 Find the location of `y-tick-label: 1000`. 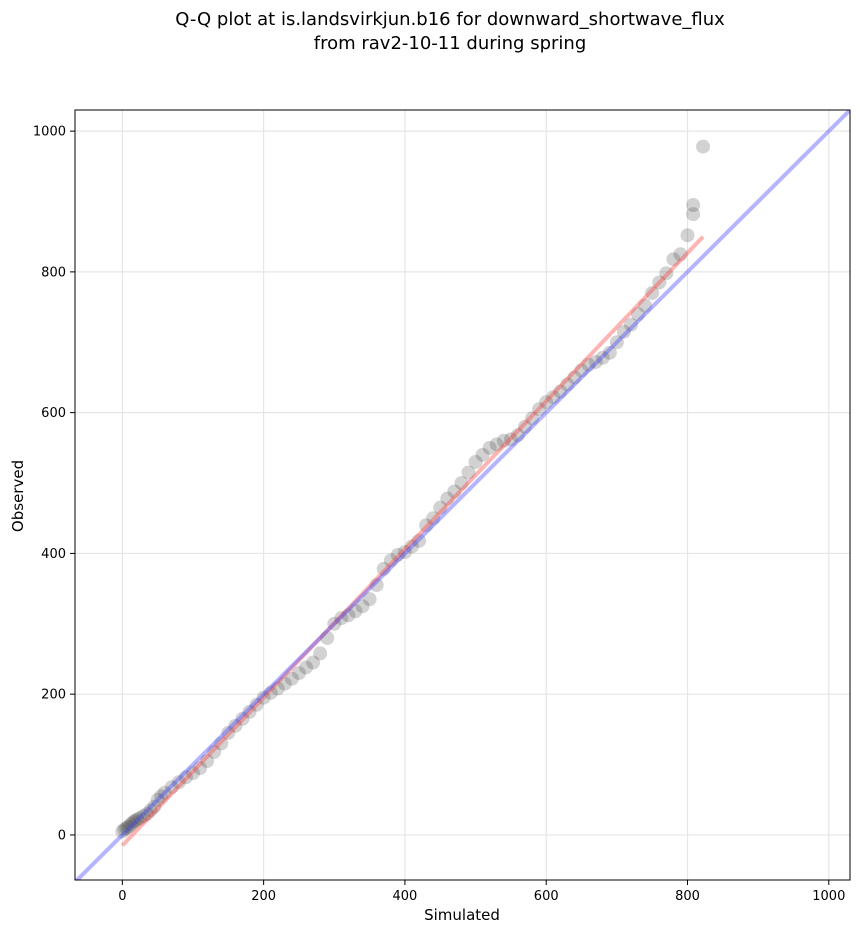

y-tick-label: 1000 is located at coordinates (49, 132).